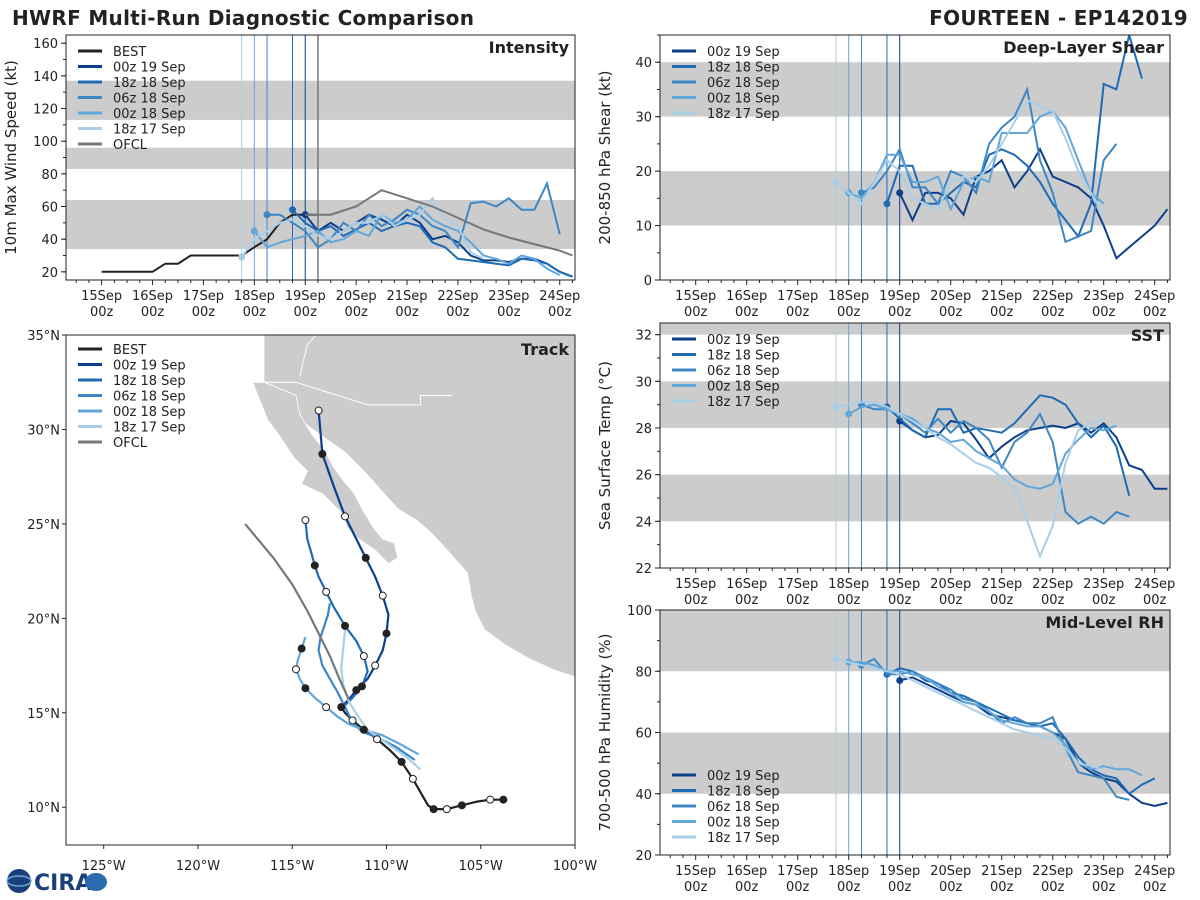 The width and height of the screenshot is (1200, 900). I want to click on latitude-label: 30°N, so click(43, 430).